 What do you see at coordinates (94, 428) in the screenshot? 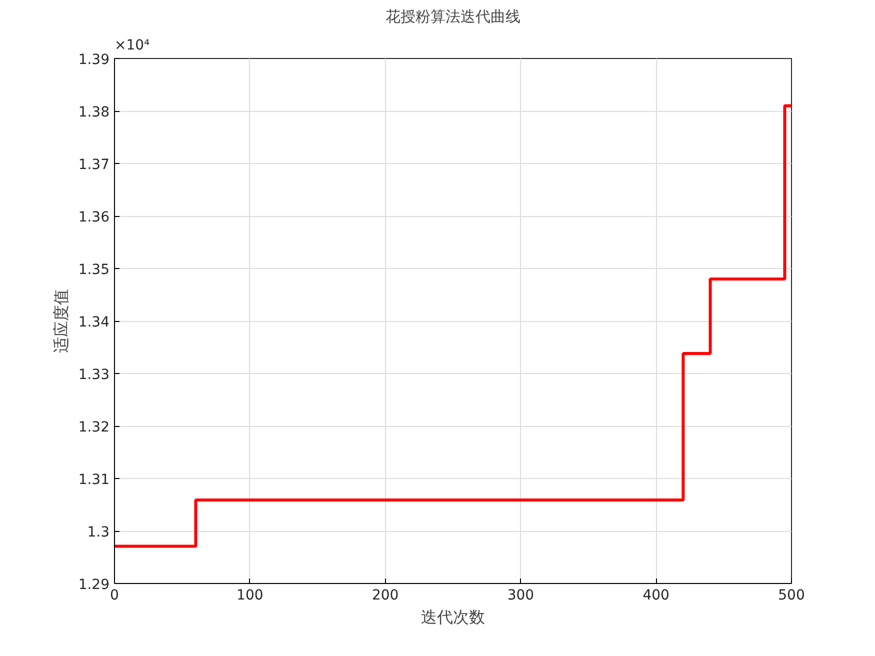
I see `y-tick-label: 1.32` at bounding box center [94, 428].